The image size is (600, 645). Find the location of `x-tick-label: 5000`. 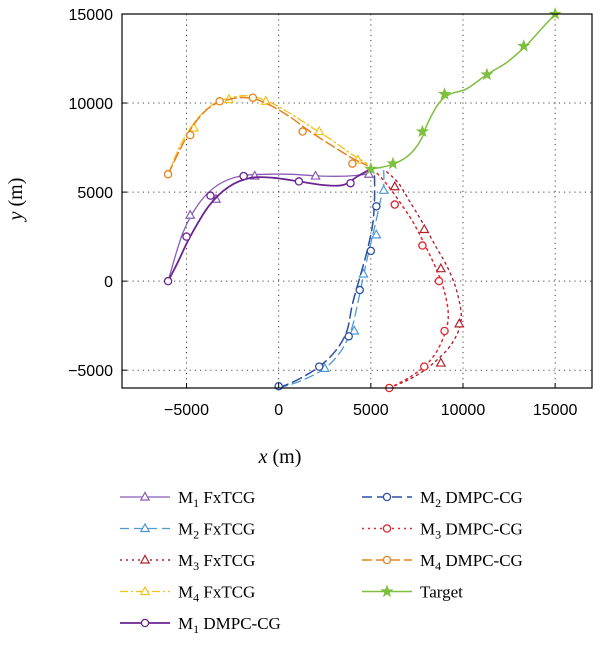

x-tick-label: 5000 is located at coordinates (371, 410).